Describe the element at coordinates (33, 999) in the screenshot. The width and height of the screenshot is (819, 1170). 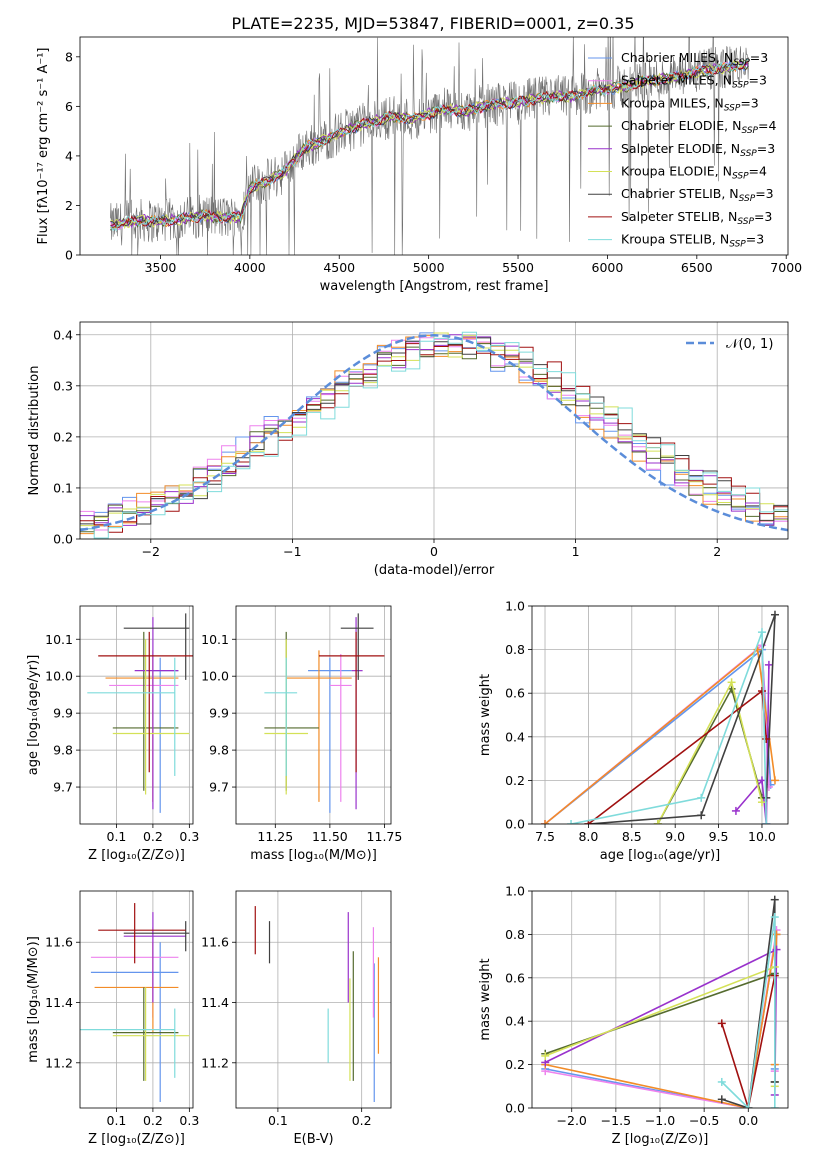
I see `y-axis-label: mass [log₁₀(M/M⊙)]` at that location.